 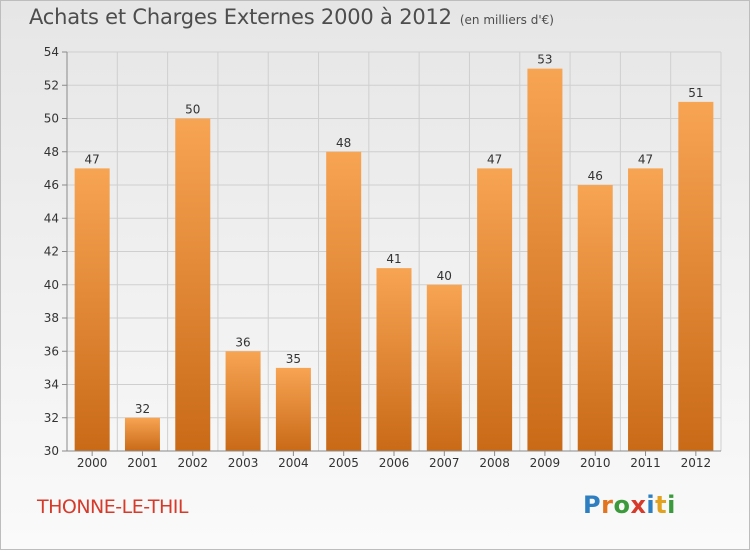 What do you see at coordinates (545, 463) in the screenshot?
I see `x-tick-label: 2009` at bounding box center [545, 463].